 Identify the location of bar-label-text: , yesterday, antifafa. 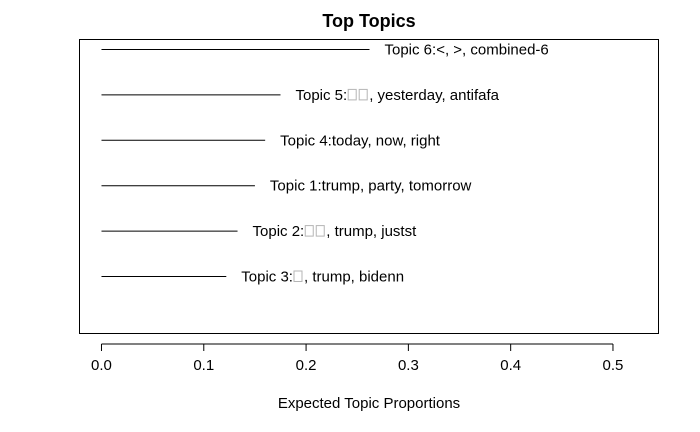
(434, 95).